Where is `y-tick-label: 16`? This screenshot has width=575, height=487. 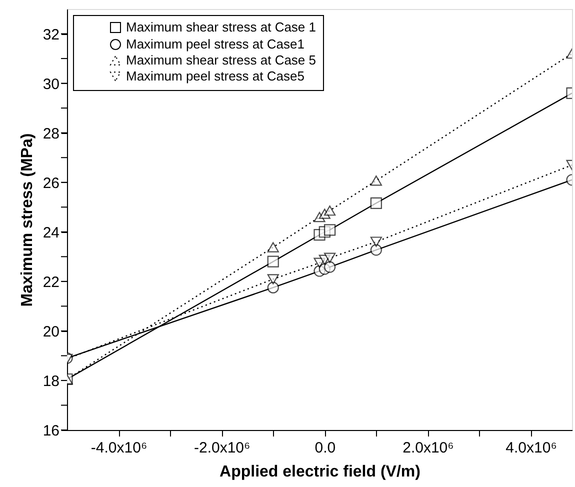
y-tick-label: 16 is located at coordinates (51, 431).